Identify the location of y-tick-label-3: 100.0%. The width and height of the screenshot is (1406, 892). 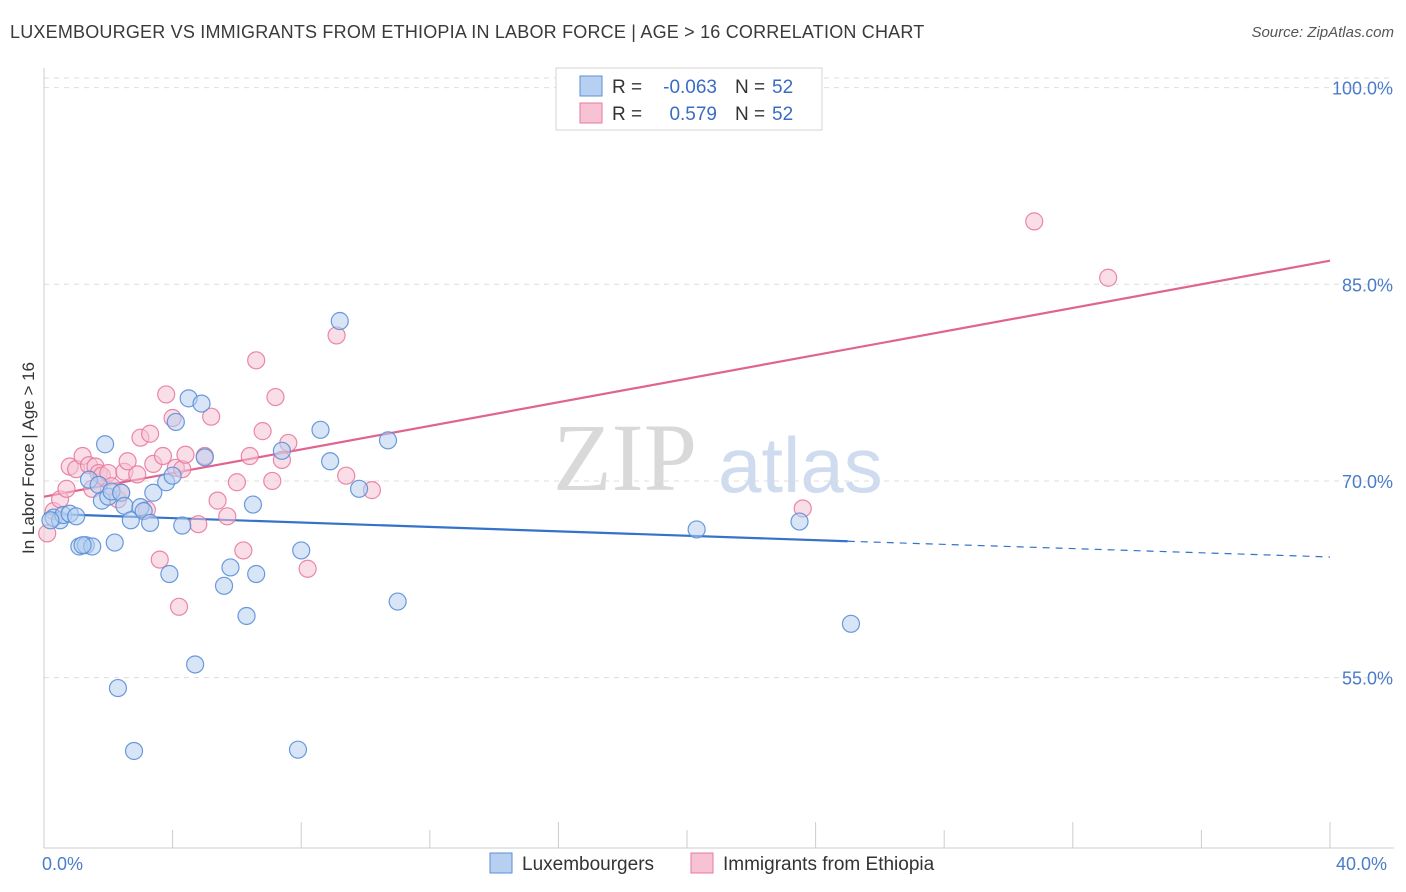
(1362, 89).